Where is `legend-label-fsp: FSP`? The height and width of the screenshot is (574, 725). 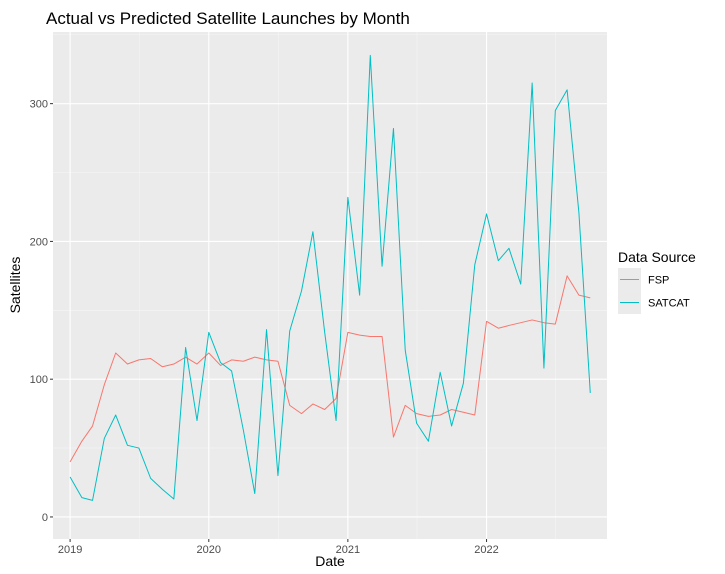
legend-label-fsp: FSP is located at coordinates (658, 281).